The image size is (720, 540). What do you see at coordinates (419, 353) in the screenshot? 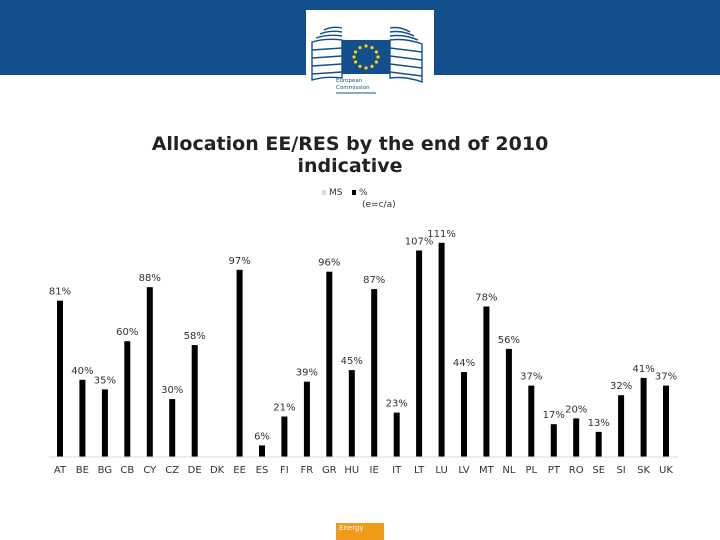
I see `bar-lt` at bounding box center [419, 353].